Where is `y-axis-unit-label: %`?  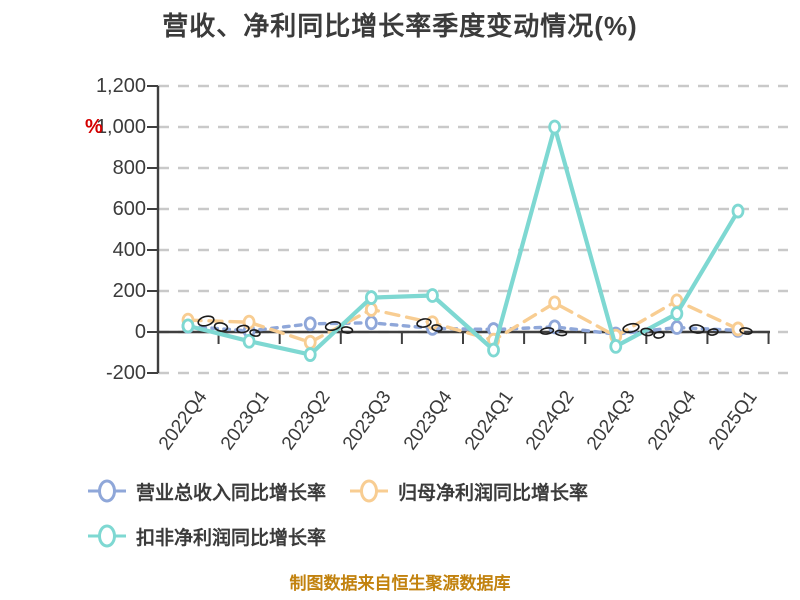
y-axis-unit-label: % is located at coordinates (94, 127).